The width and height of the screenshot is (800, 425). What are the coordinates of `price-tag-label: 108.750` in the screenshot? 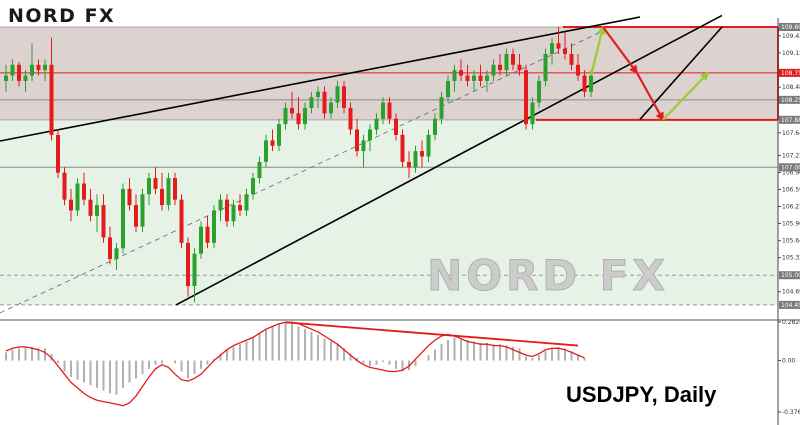 It's located at (790, 73).